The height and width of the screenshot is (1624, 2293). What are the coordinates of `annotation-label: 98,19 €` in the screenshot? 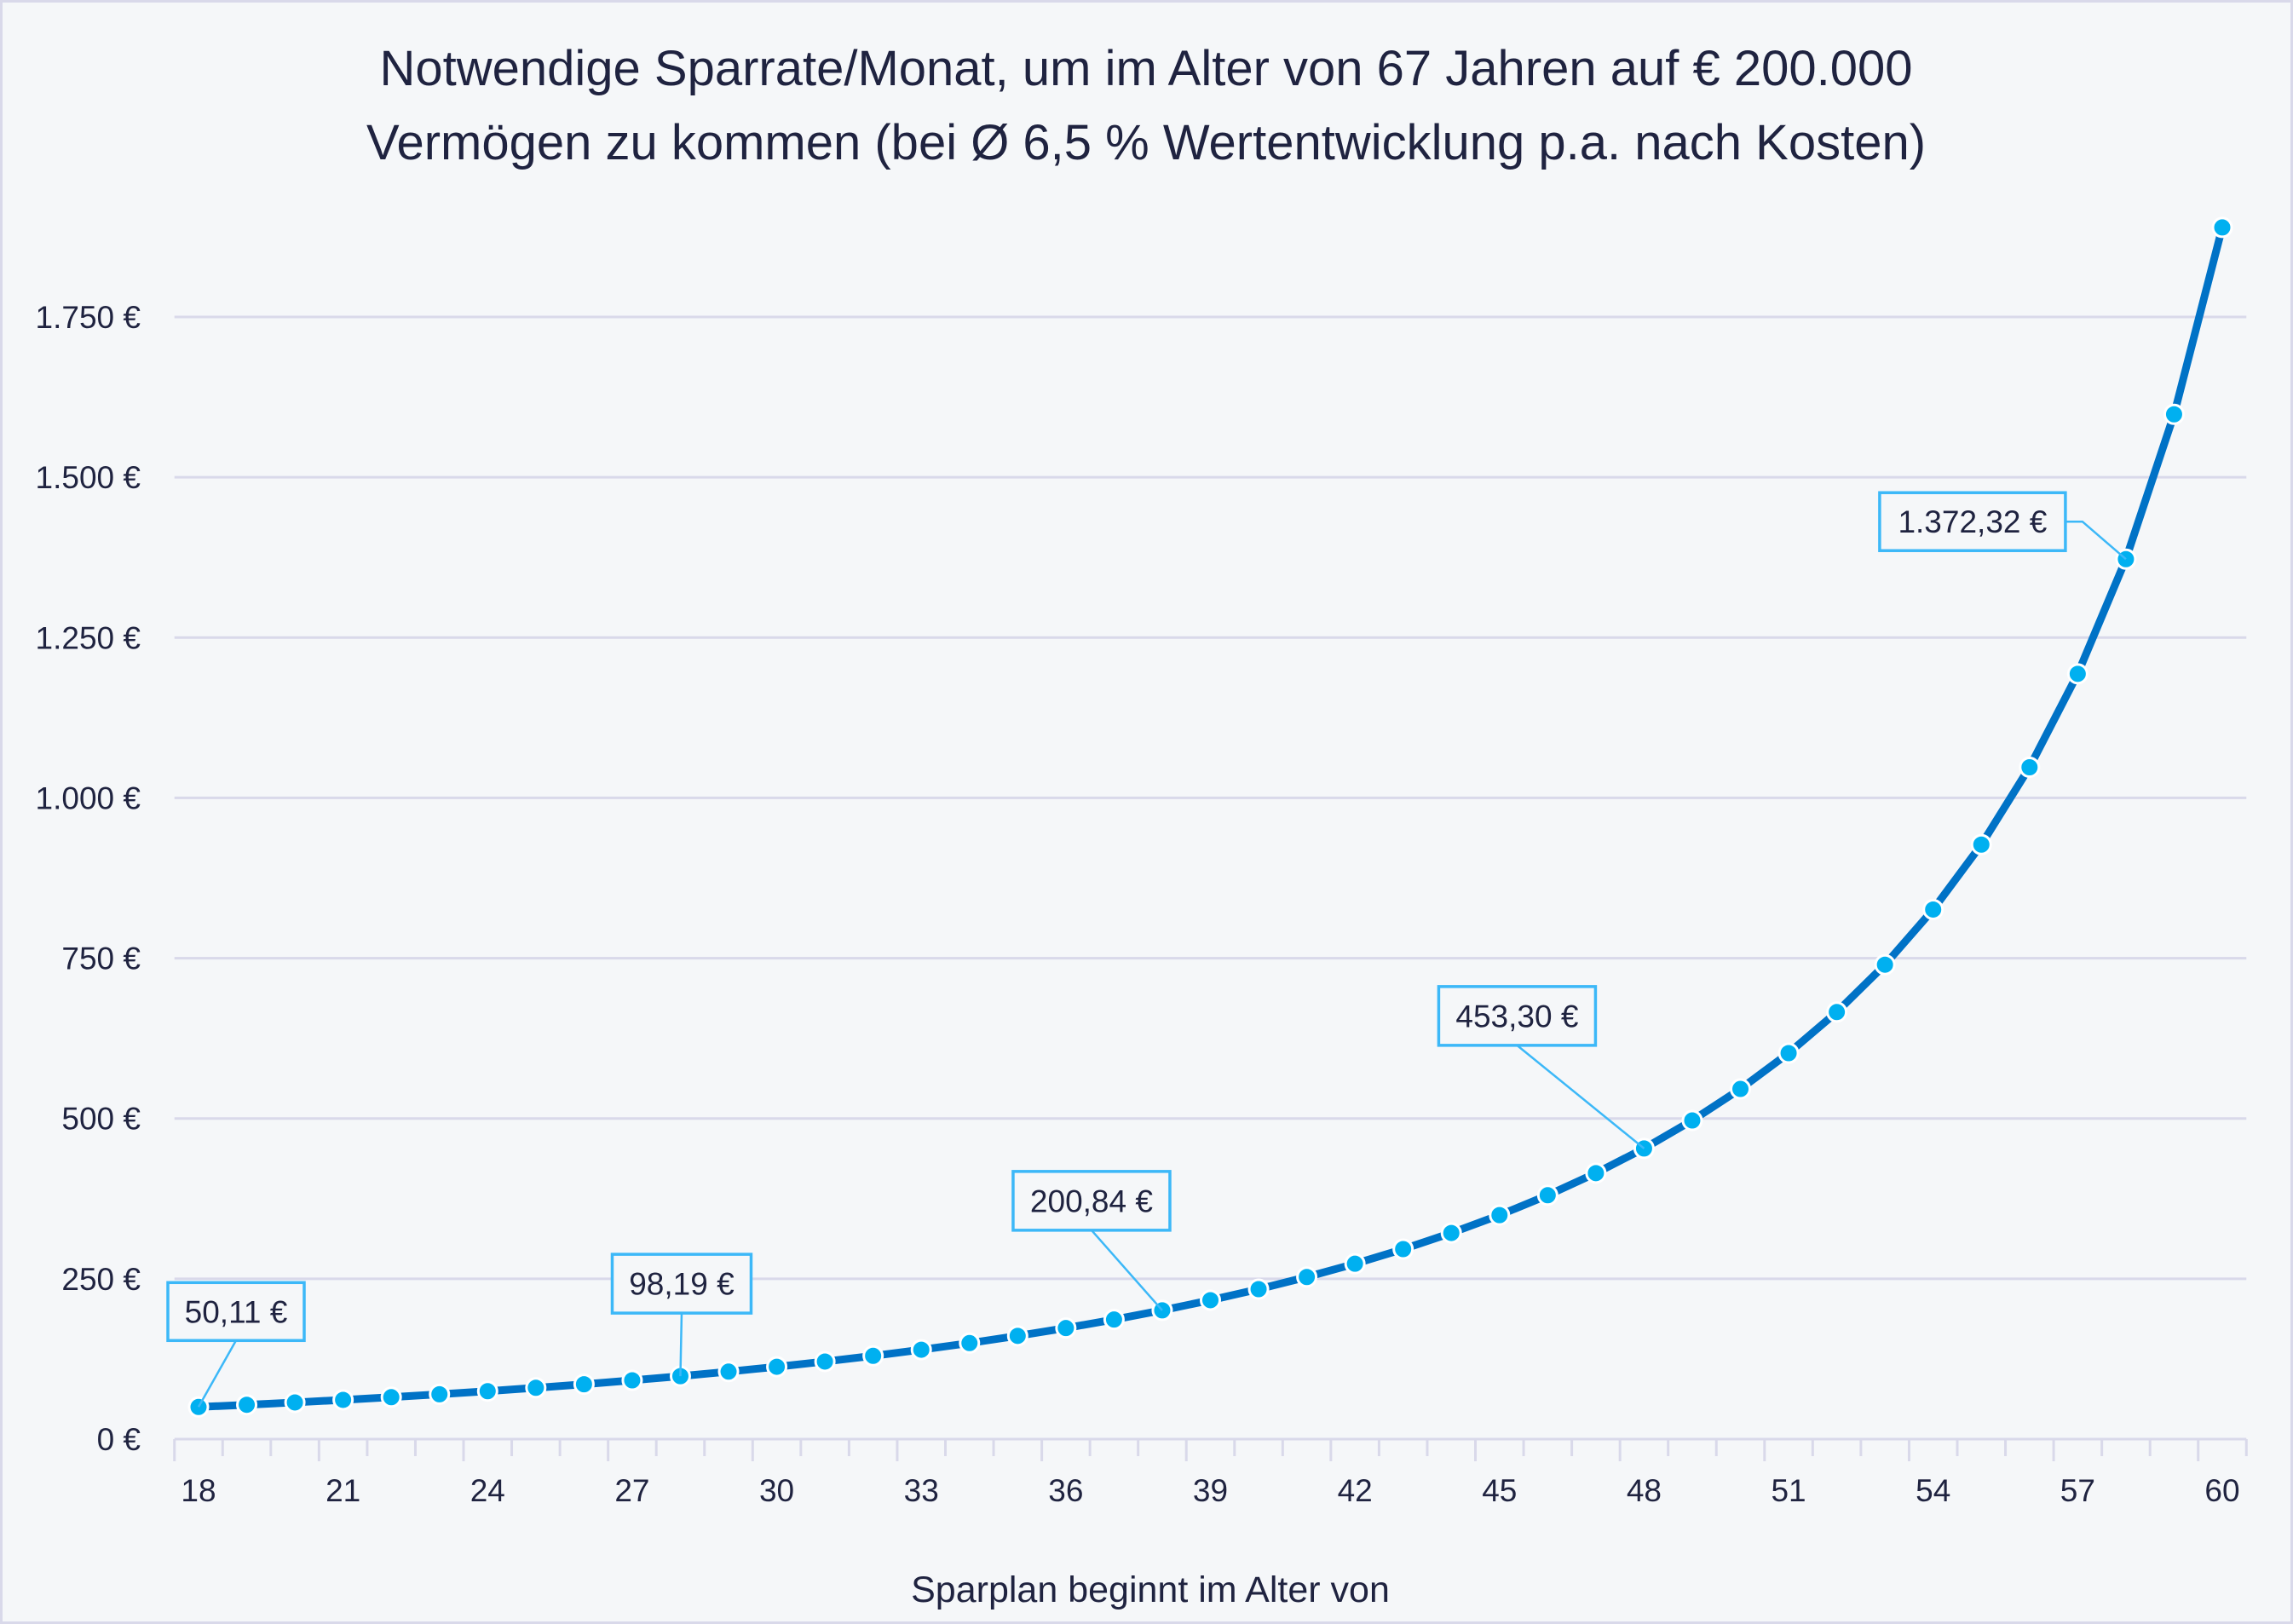 It's located at (682, 1284).